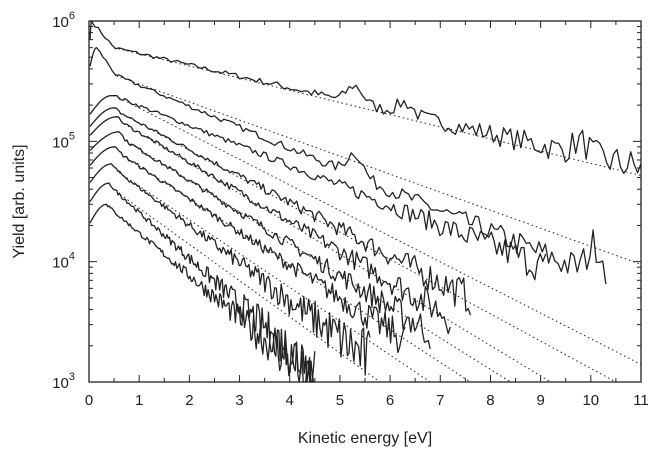 This screenshot has width=654, height=450. What do you see at coordinates (19, 201) in the screenshot?
I see `y-axis-title: Yield [arb. units]` at bounding box center [19, 201].